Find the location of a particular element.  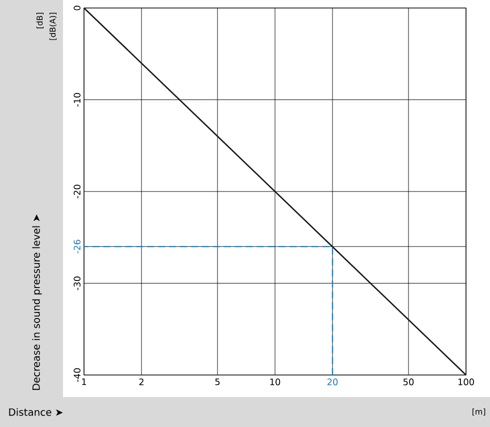

y-axis-title: Decrease in sound pressure level ➤ is located at coordinates (37, 302).